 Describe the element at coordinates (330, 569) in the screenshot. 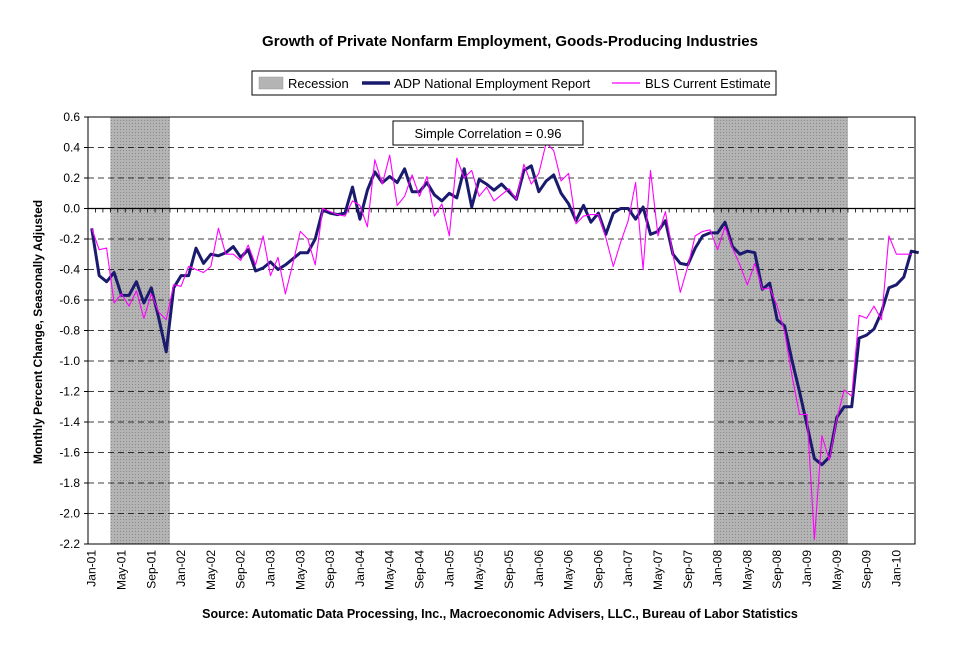

I see `x-tick-label: Sep-03` at that location.